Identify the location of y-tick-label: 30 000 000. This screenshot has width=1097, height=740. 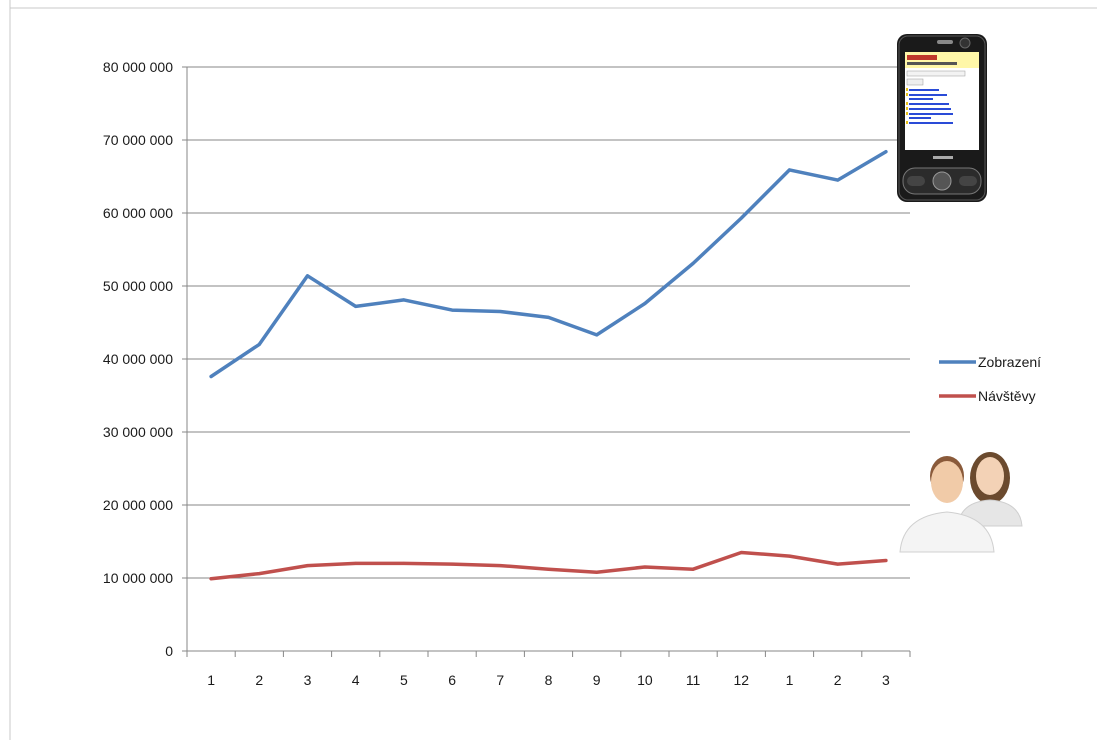
(138, 432).